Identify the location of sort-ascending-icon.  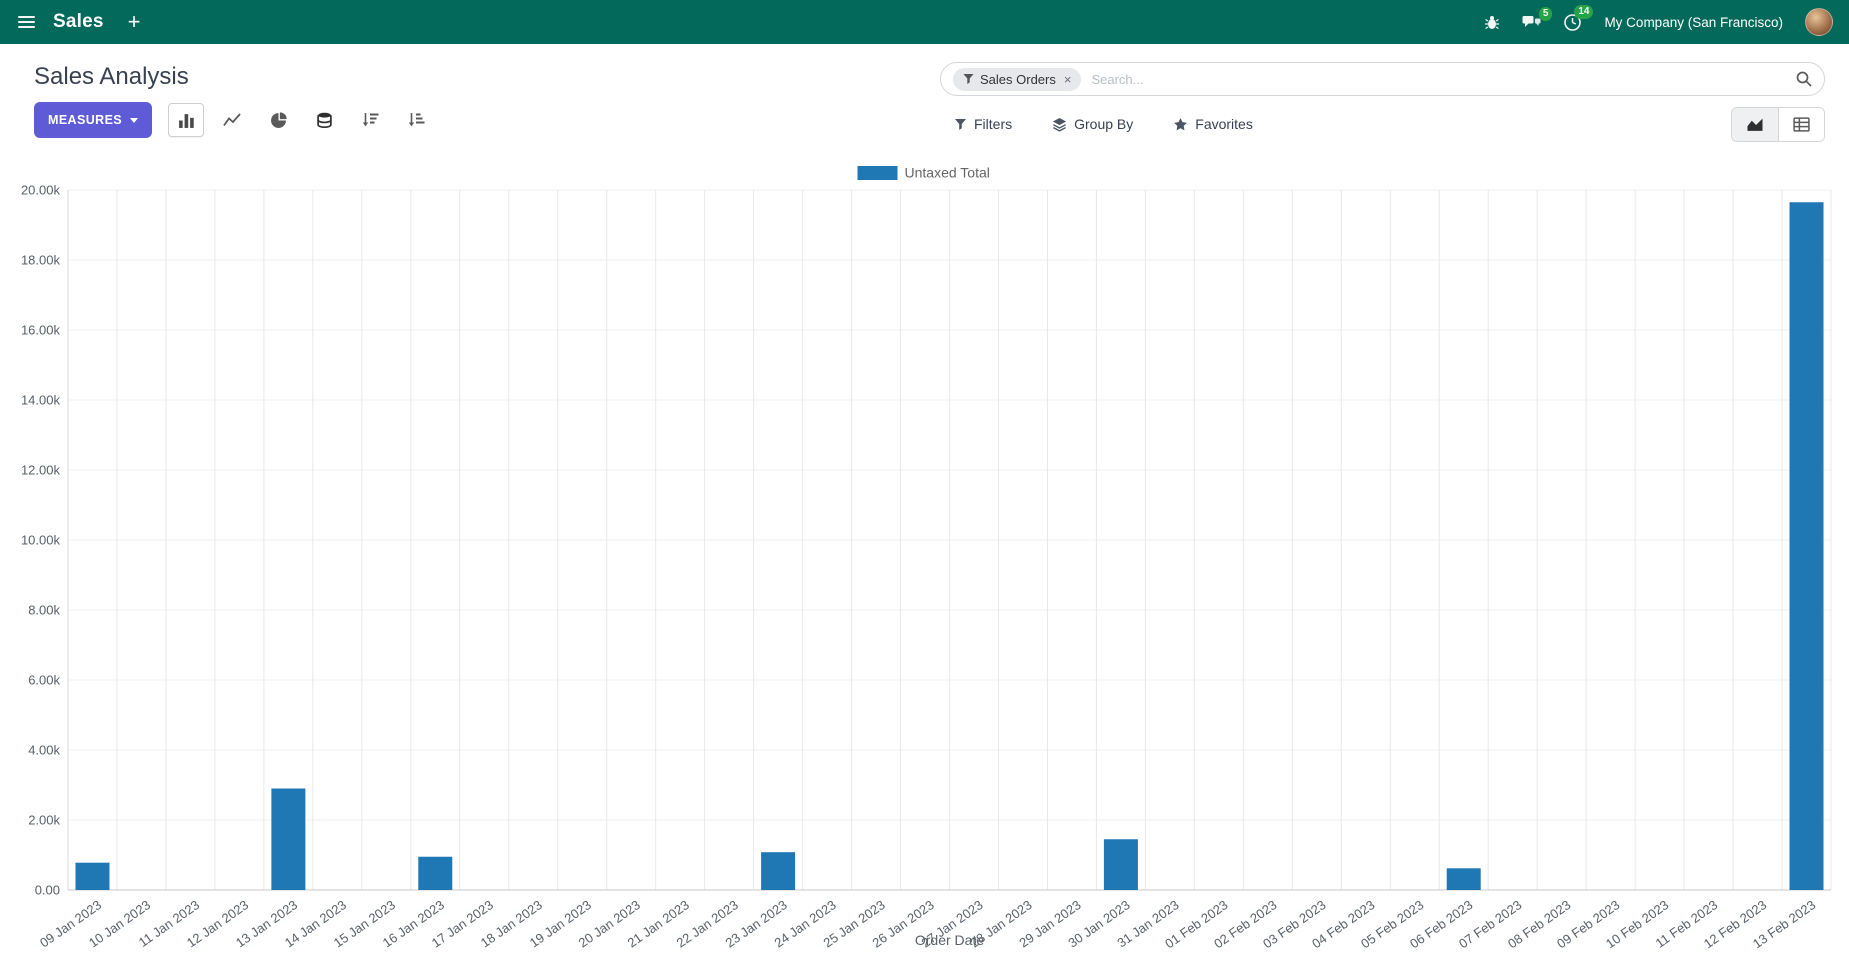
(416, 120).